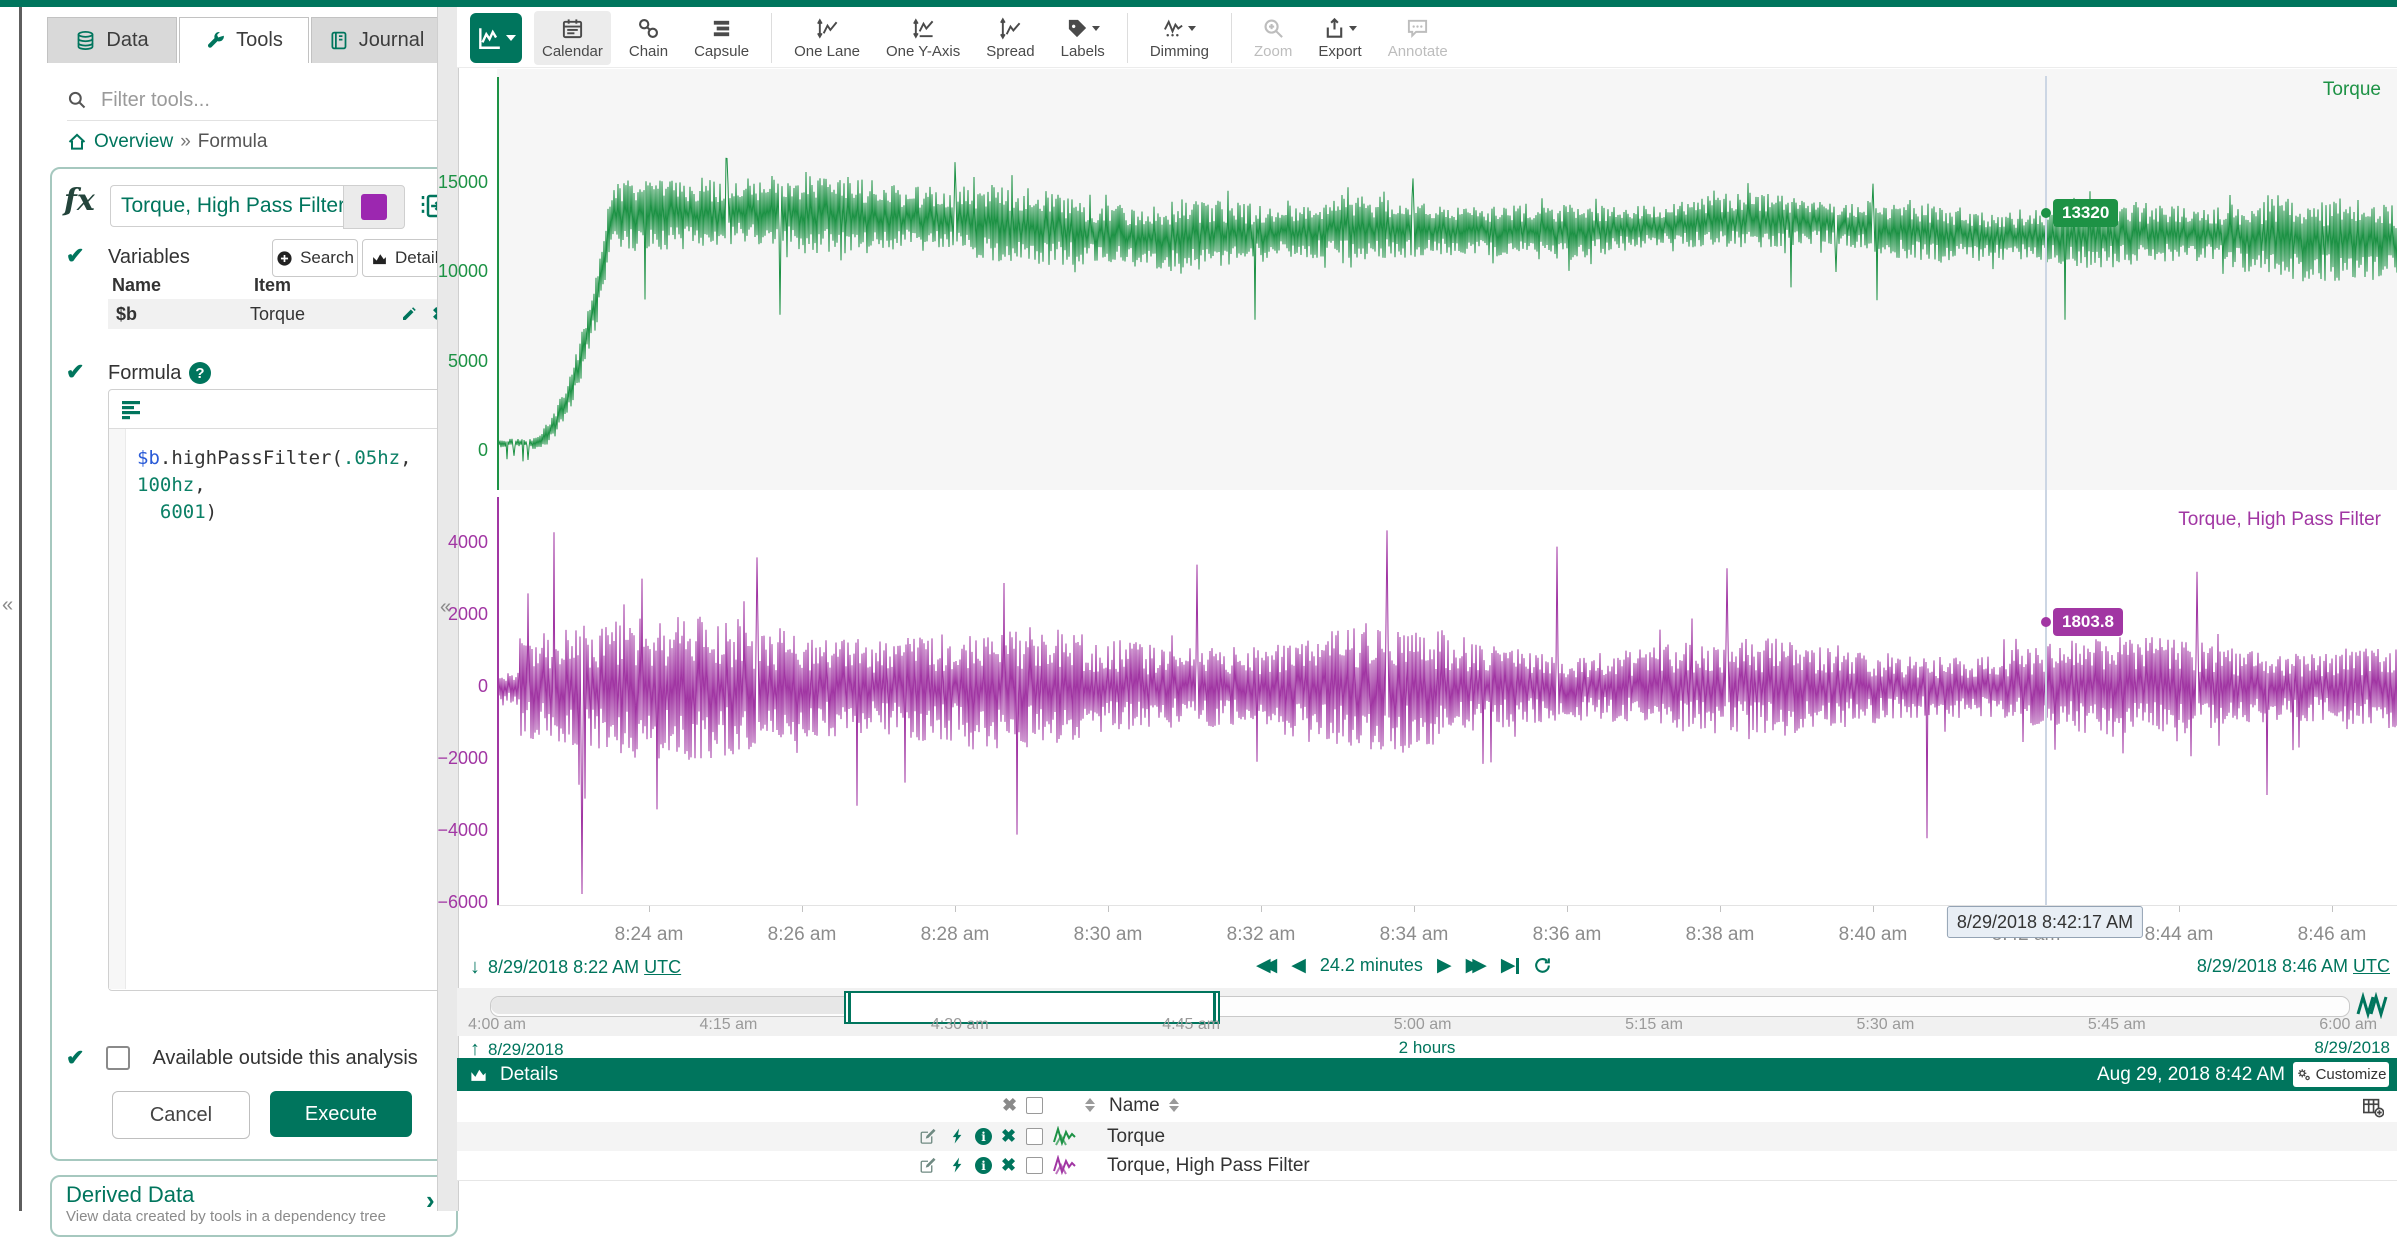 This screenshot has height=1237, width=2397. What do you see at coordinates (2372, 1005) in the screenshot?
I see `auto-update-icon` at bounding box center [2372, 1005].